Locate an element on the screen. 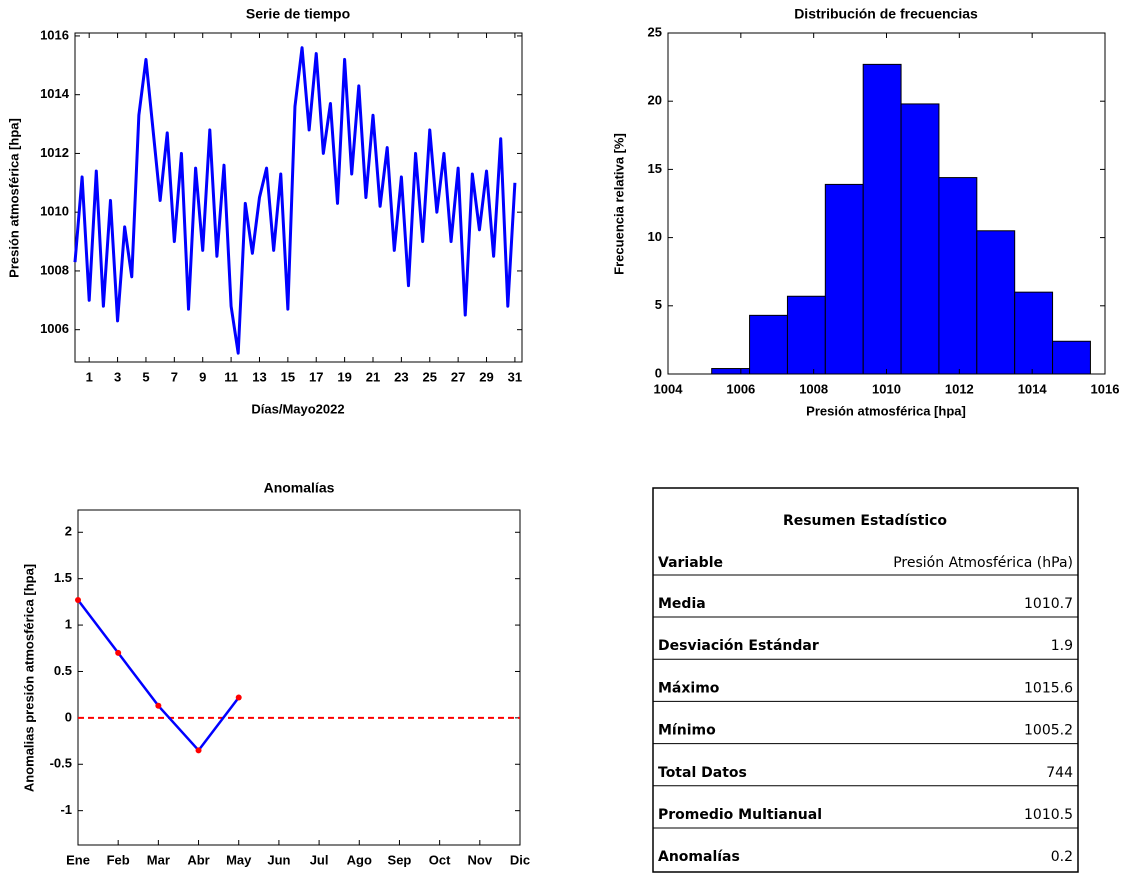 The image size is (1130, 874). table-label: Anomalías is located at coordinates (699, 857).